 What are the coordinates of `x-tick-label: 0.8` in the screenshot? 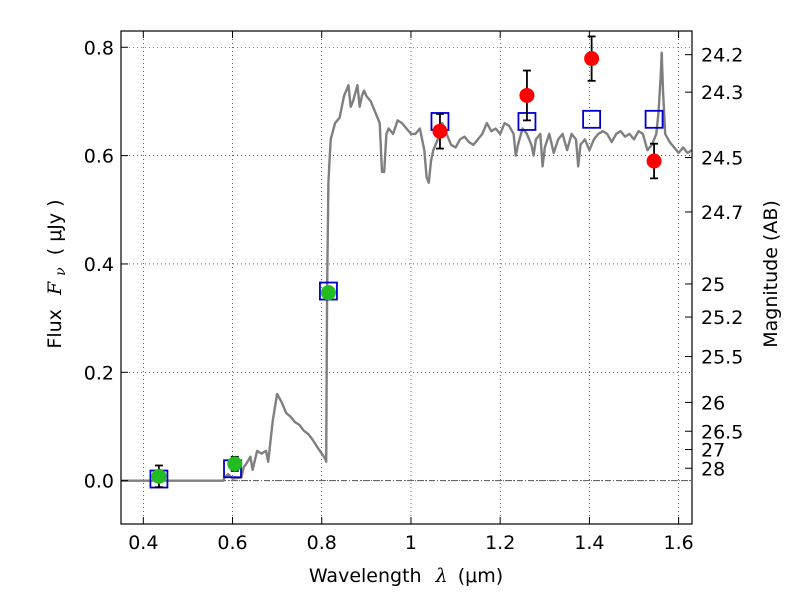 It's located at (322, 543).